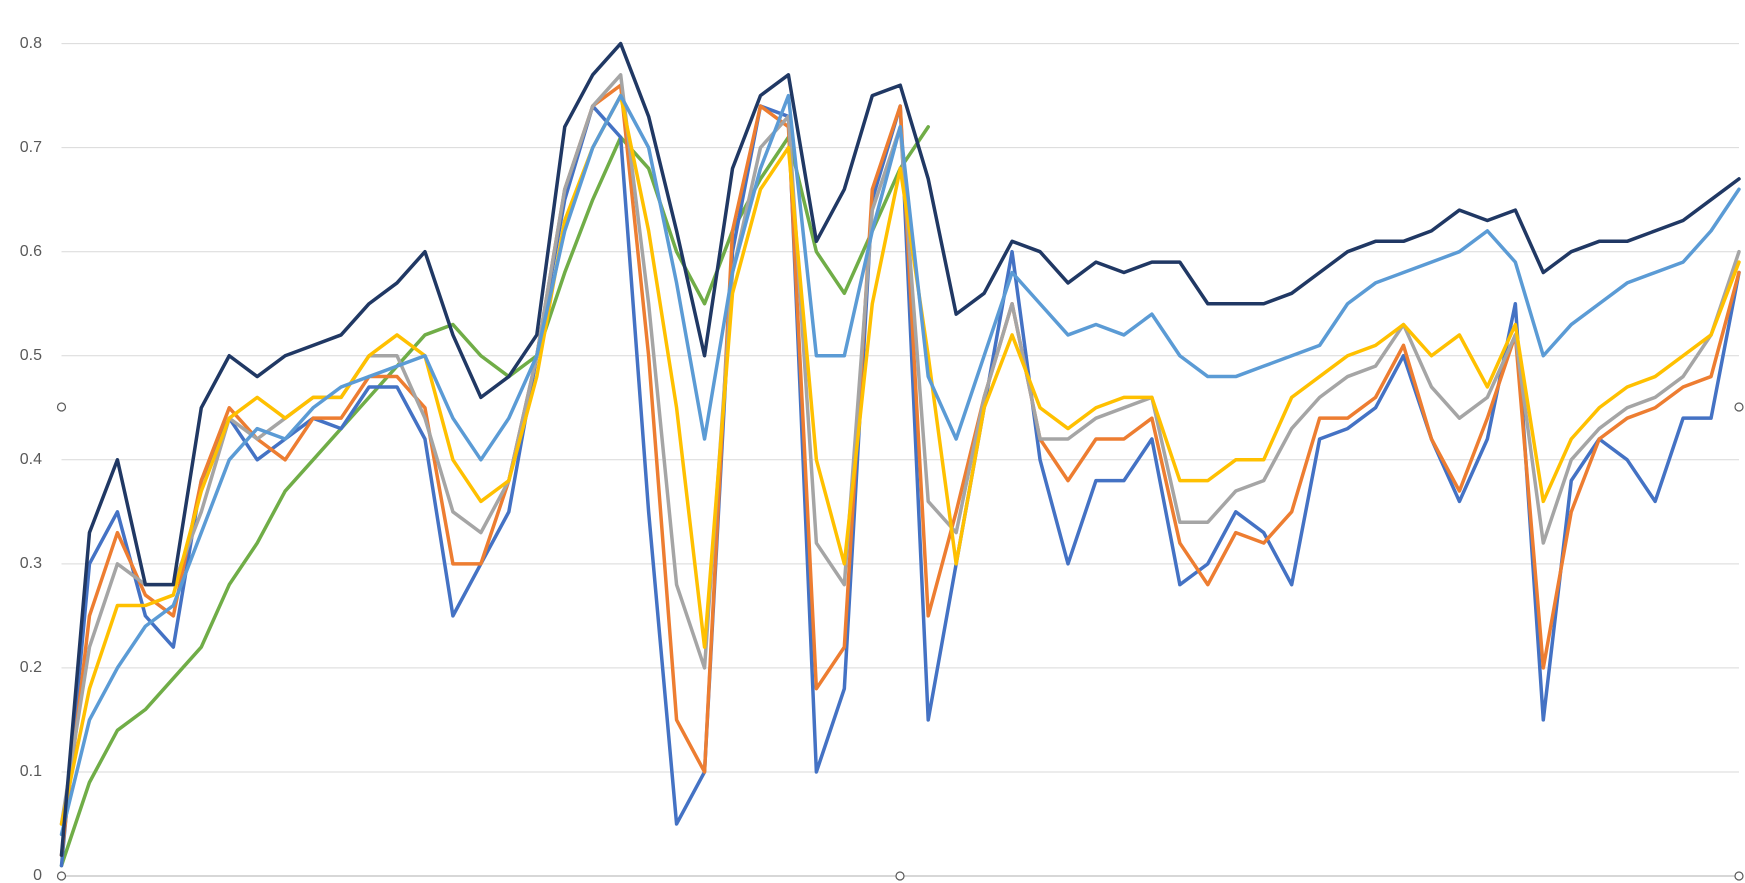  What do you see at coordinates (31, 563) in the screenshot?
I see `y-tick-label: 0.3` at bounding box center [31, 563].